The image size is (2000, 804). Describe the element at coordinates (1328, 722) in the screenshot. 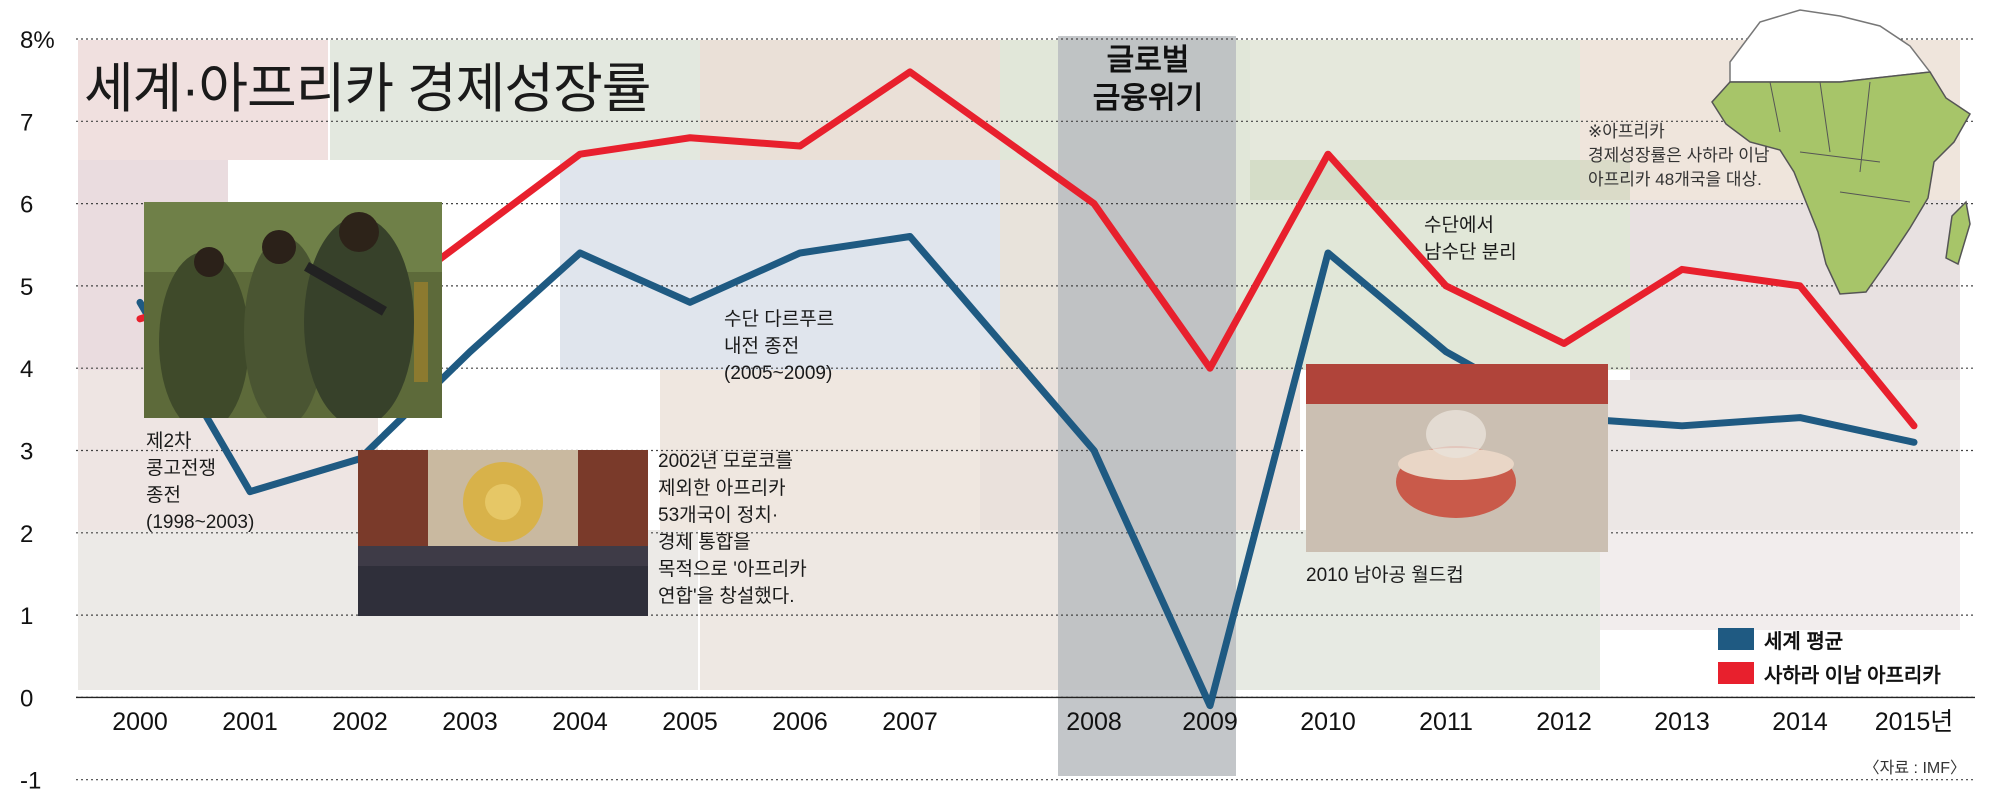

I see `x-tick-label: 2010` at that location.